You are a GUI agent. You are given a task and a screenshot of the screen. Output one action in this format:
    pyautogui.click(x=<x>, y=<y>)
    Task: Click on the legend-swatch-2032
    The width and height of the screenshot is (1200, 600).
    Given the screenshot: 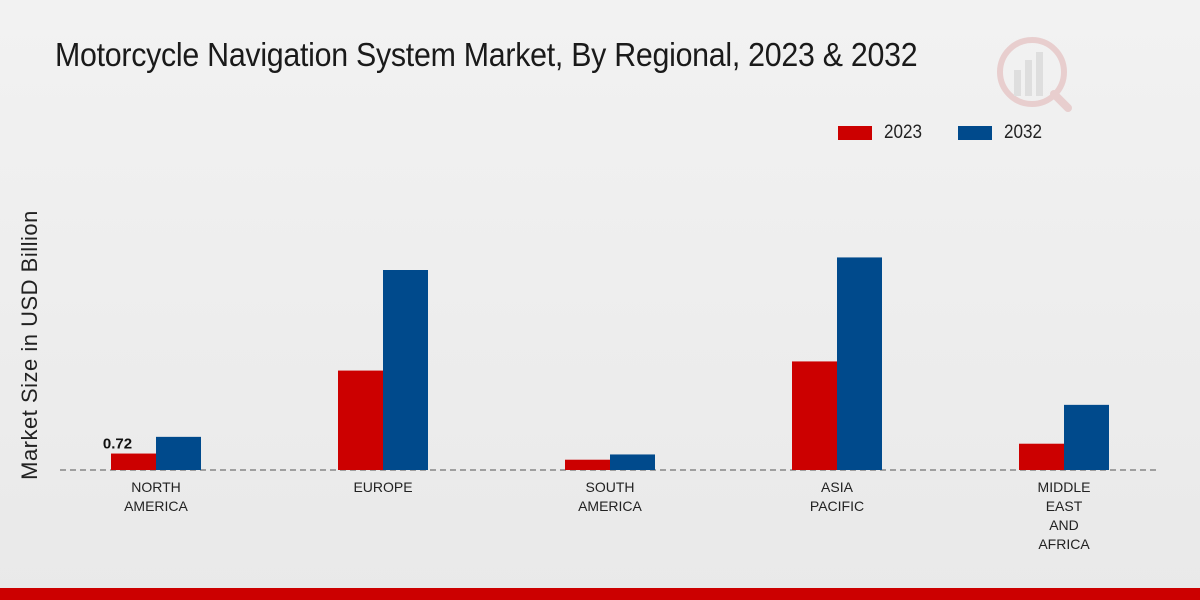 What is the action you would take?
    pyautogui.click(x=975, y=133)
    